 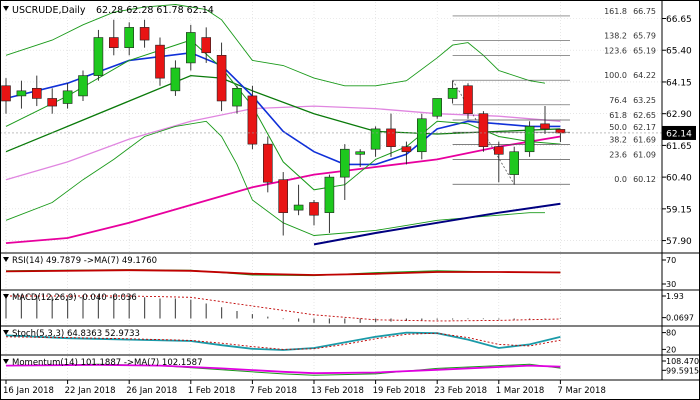 What do you see at coordinates (679, 147) in the screenshot?
I see `price-tick-label: 61.65` at bounding box center [679, 147].